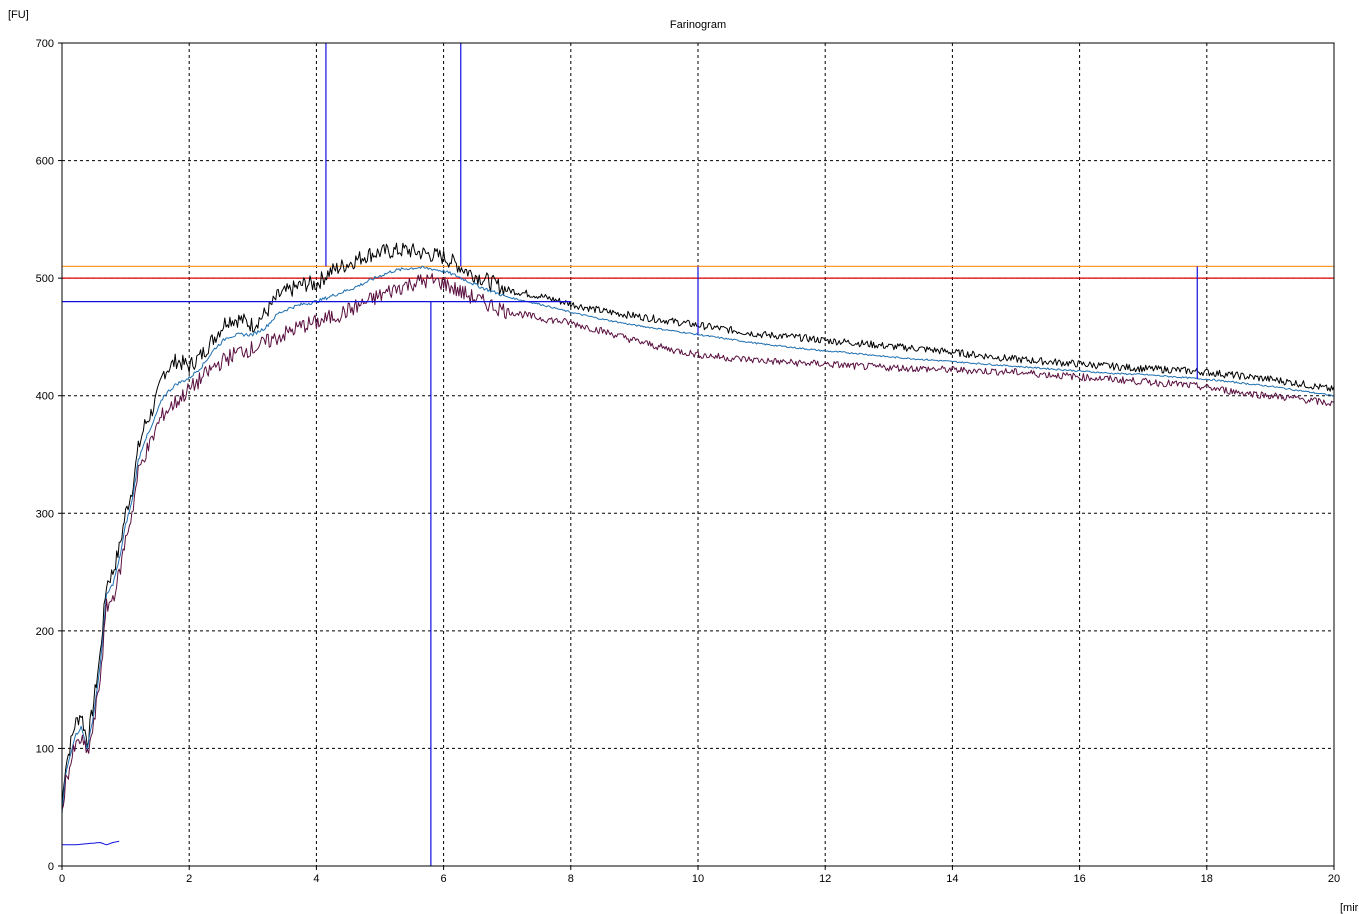  I want to click on y-tick-label: 300, so click(45, 514).